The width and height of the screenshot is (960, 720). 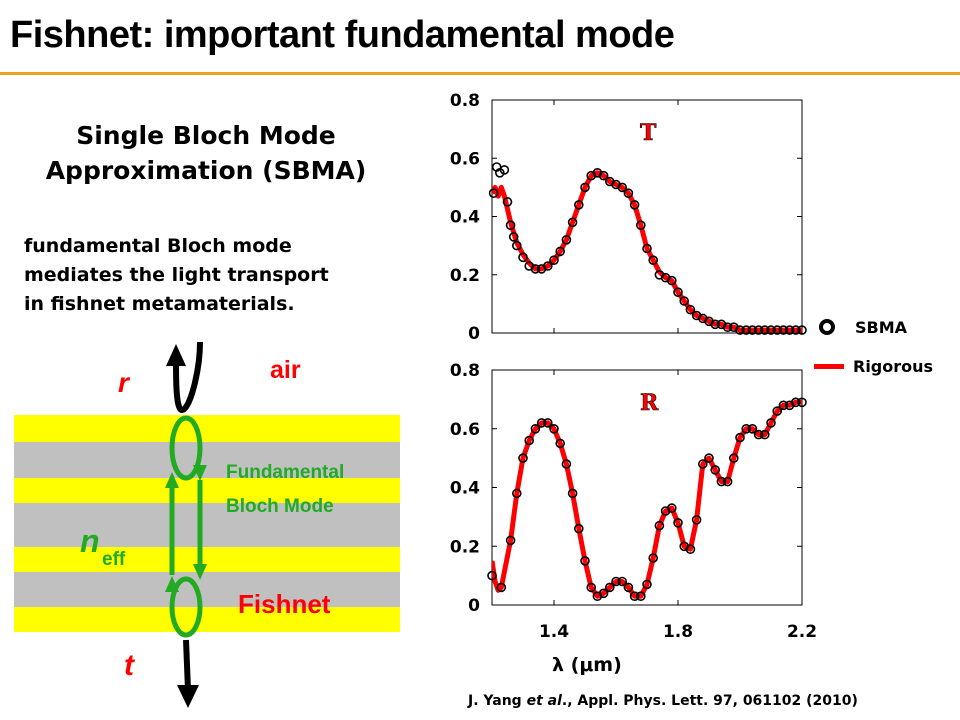 What do you see at coordinates (188, 673) in the screenshot?
I see `down-arrow-icon` at bounding box center [188, 673].